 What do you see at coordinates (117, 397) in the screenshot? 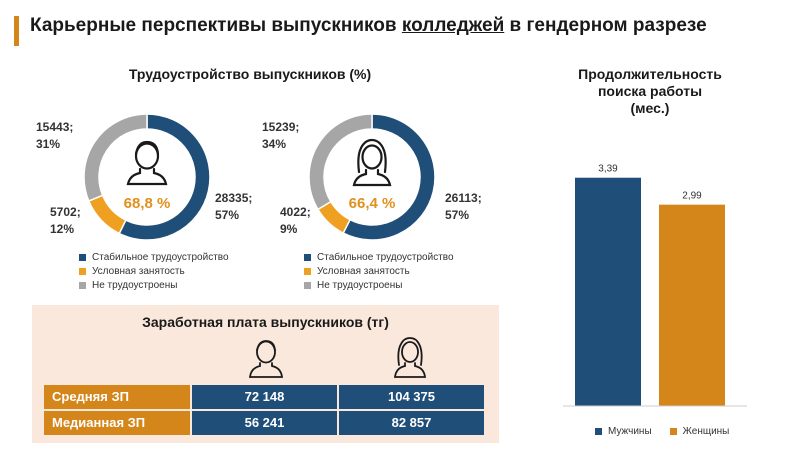
I see `salary-row-label-average: Средняя ЗП` at bounding box center [117, 397].